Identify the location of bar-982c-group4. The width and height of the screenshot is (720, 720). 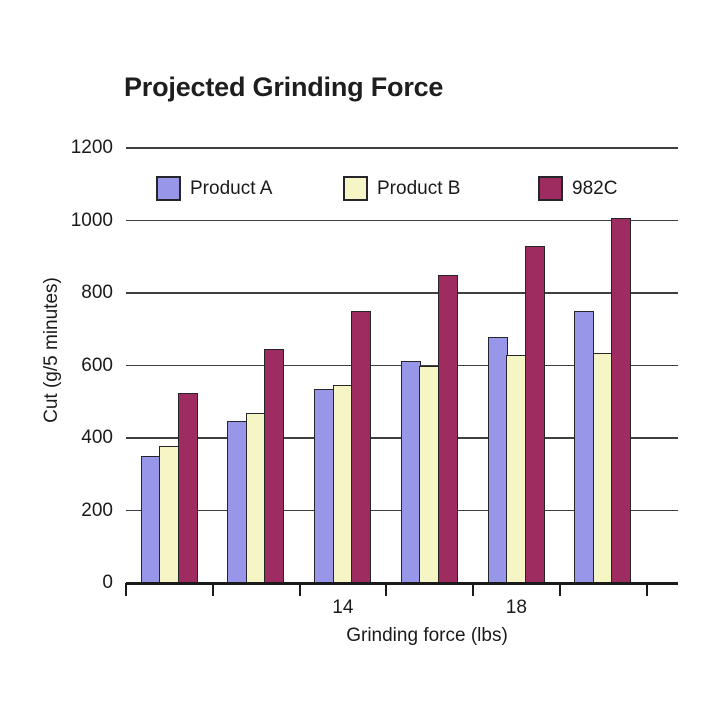
(447, 428).